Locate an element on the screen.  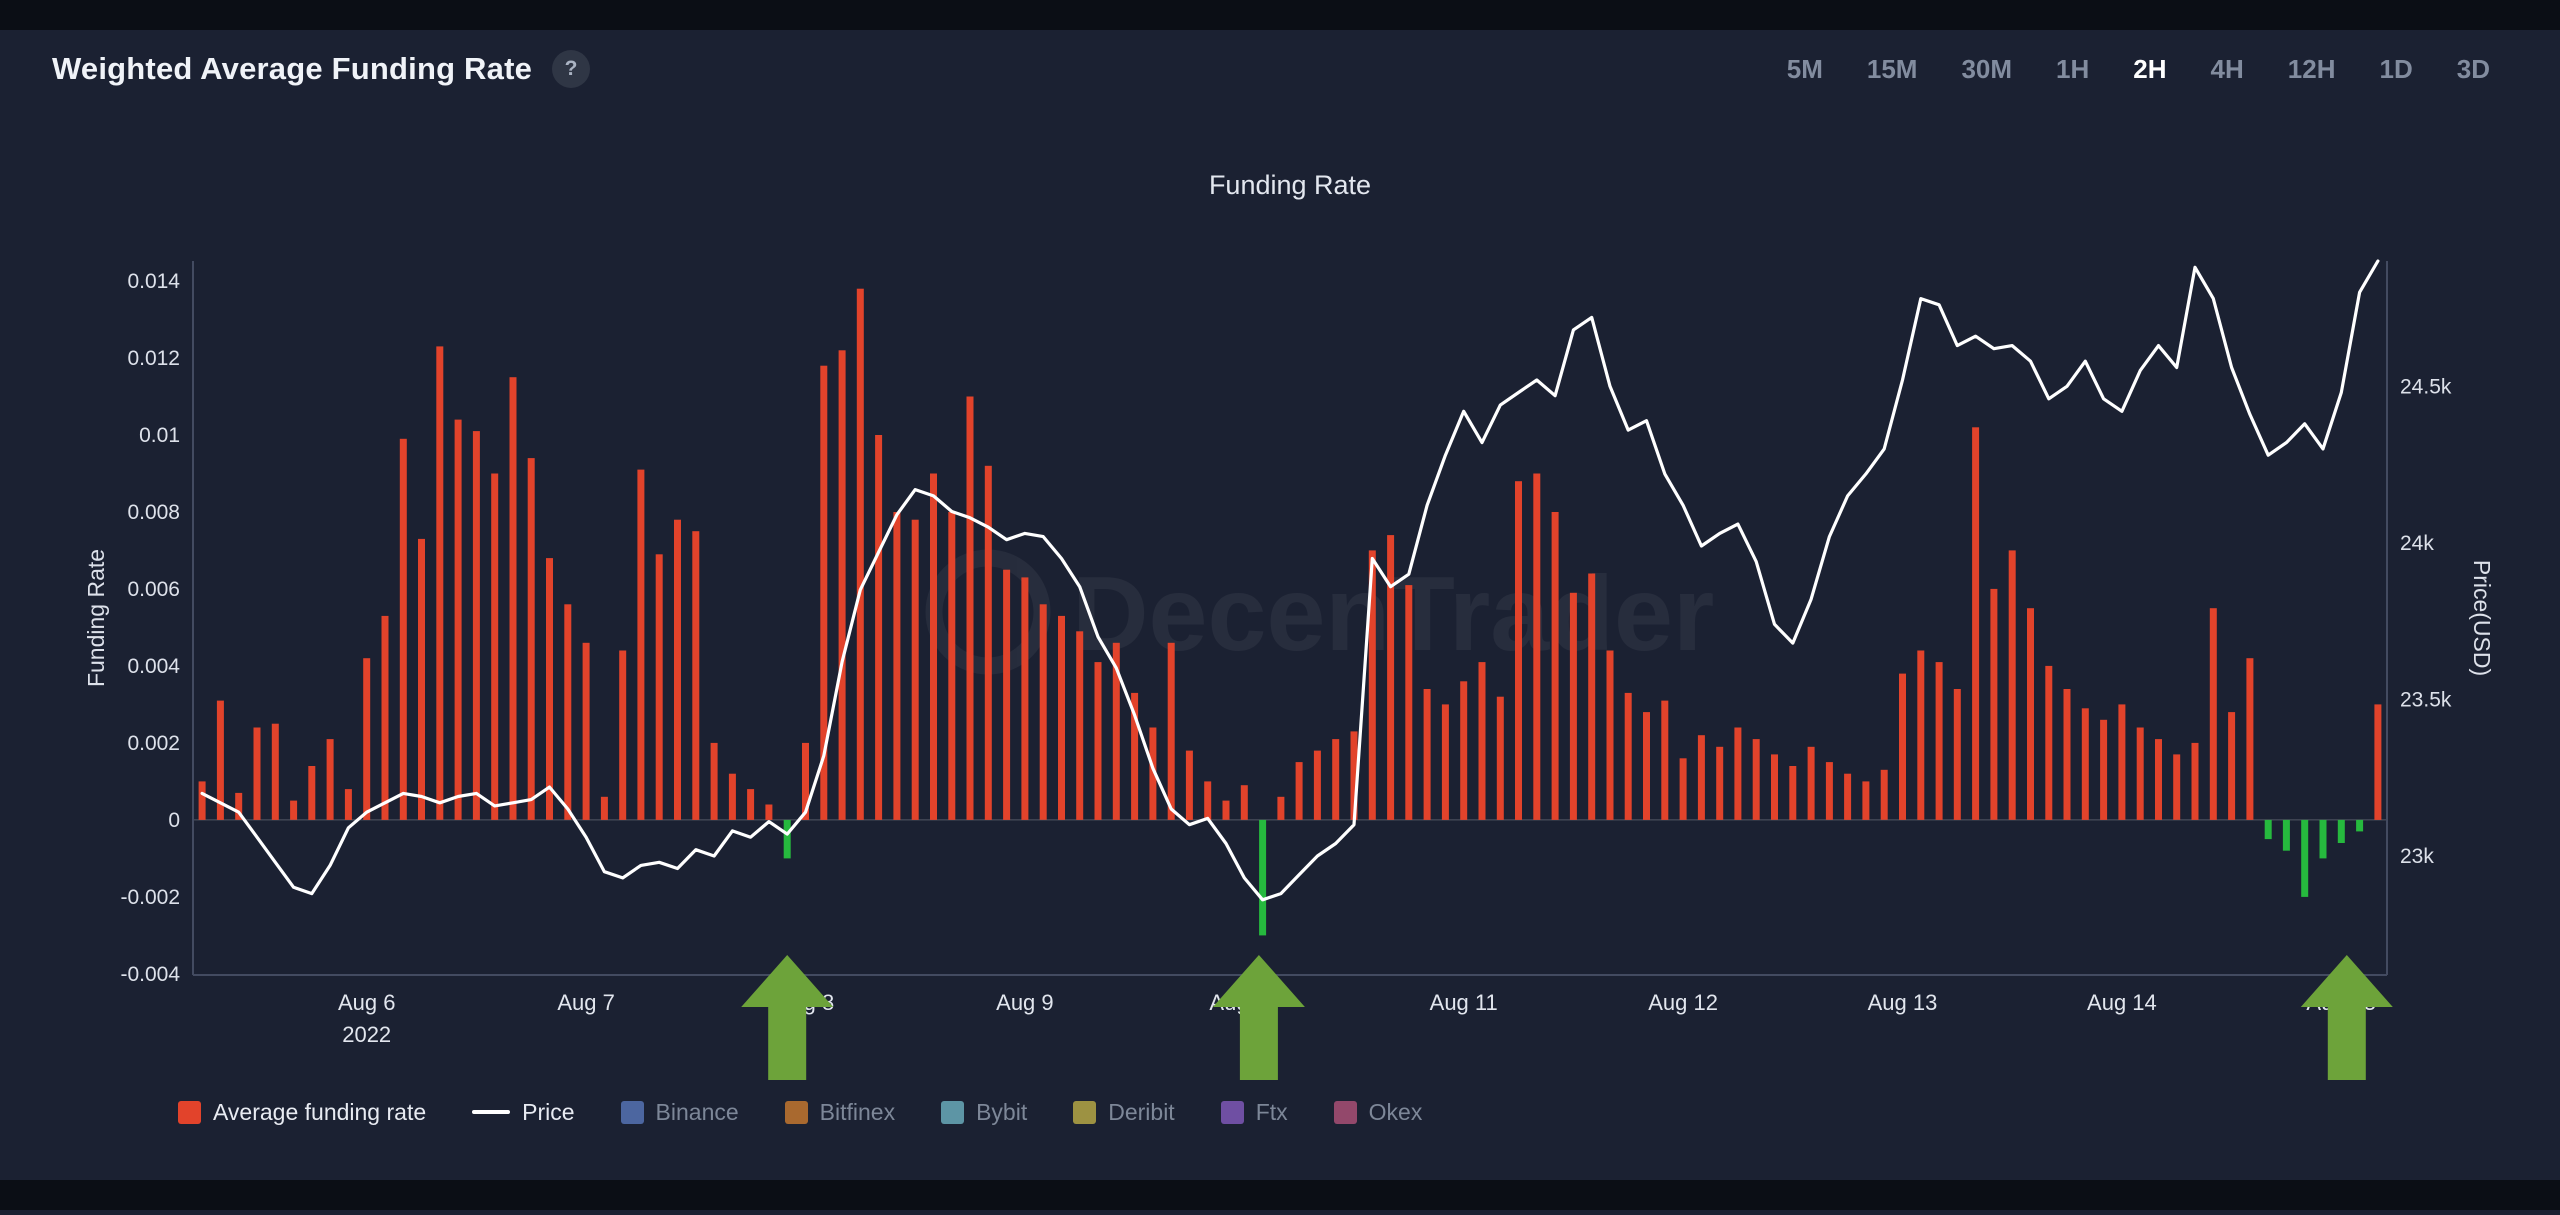
timeframe-15m: 15M is located at coordinates (1892, 68).